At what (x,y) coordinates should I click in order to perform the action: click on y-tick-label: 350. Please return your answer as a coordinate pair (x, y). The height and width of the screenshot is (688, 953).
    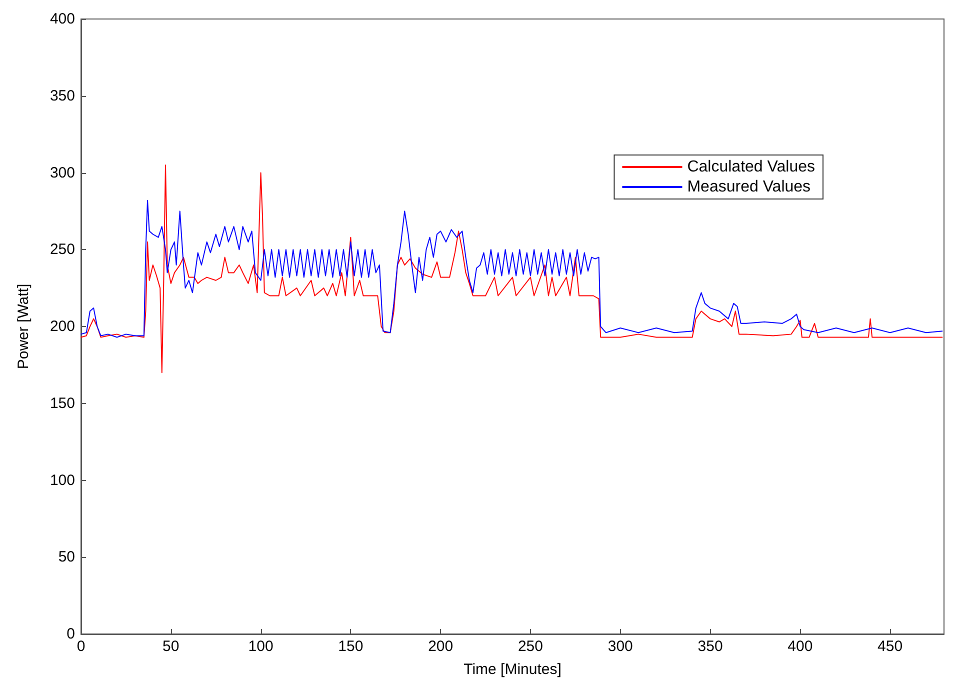
    Looking at the image, I should click on (62, 95).